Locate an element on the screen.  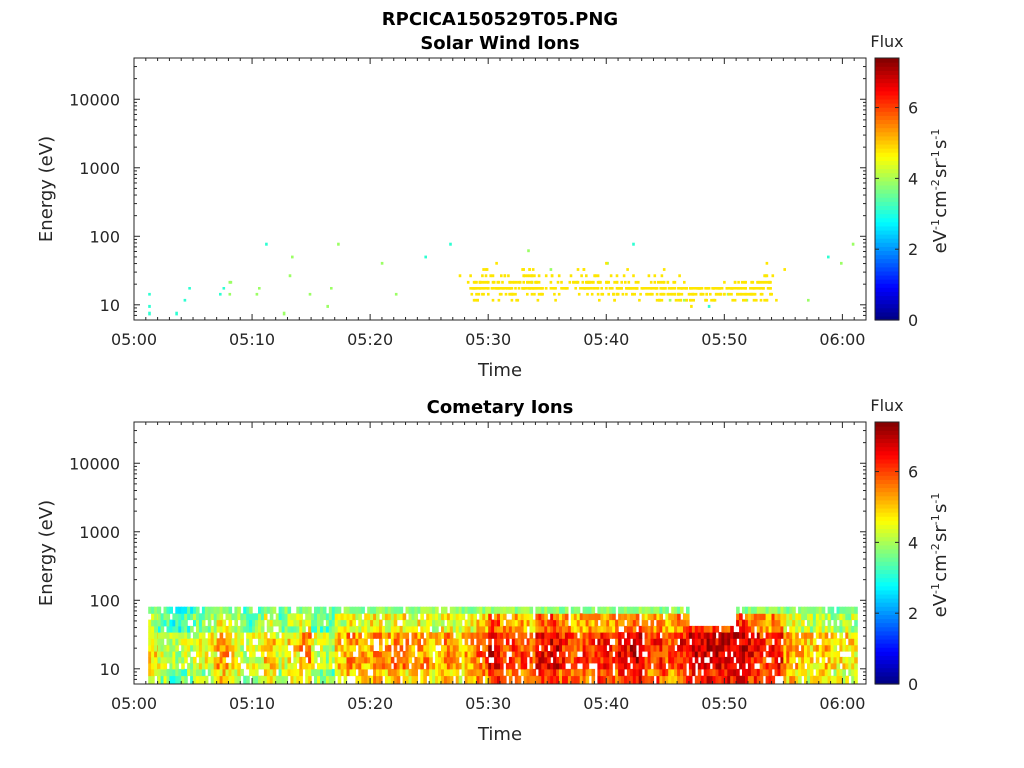
y-tick-label: 1000 is located at coordinates (99, 532).